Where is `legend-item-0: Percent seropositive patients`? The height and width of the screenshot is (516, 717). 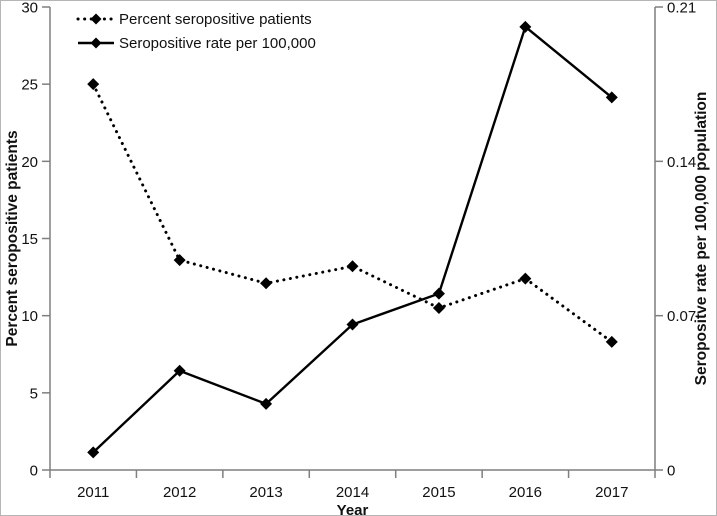
legend-item-0: Percent seropositive patients is located at coordinates (194, 19).